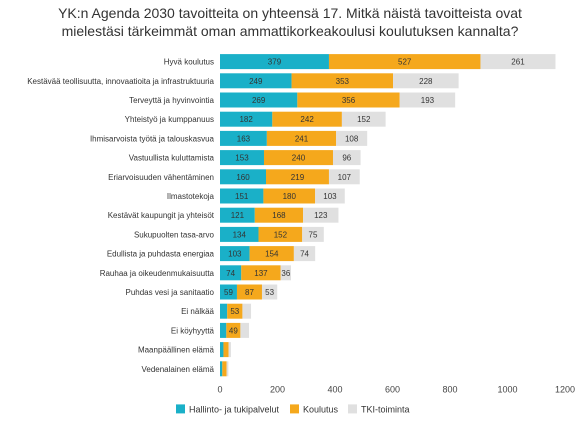 This screenshot has width=580, height=446. Describe the element at coordinates (172, 158) in the screenshot. I see `category-label: Vastuullista kuluttamista` at that location.